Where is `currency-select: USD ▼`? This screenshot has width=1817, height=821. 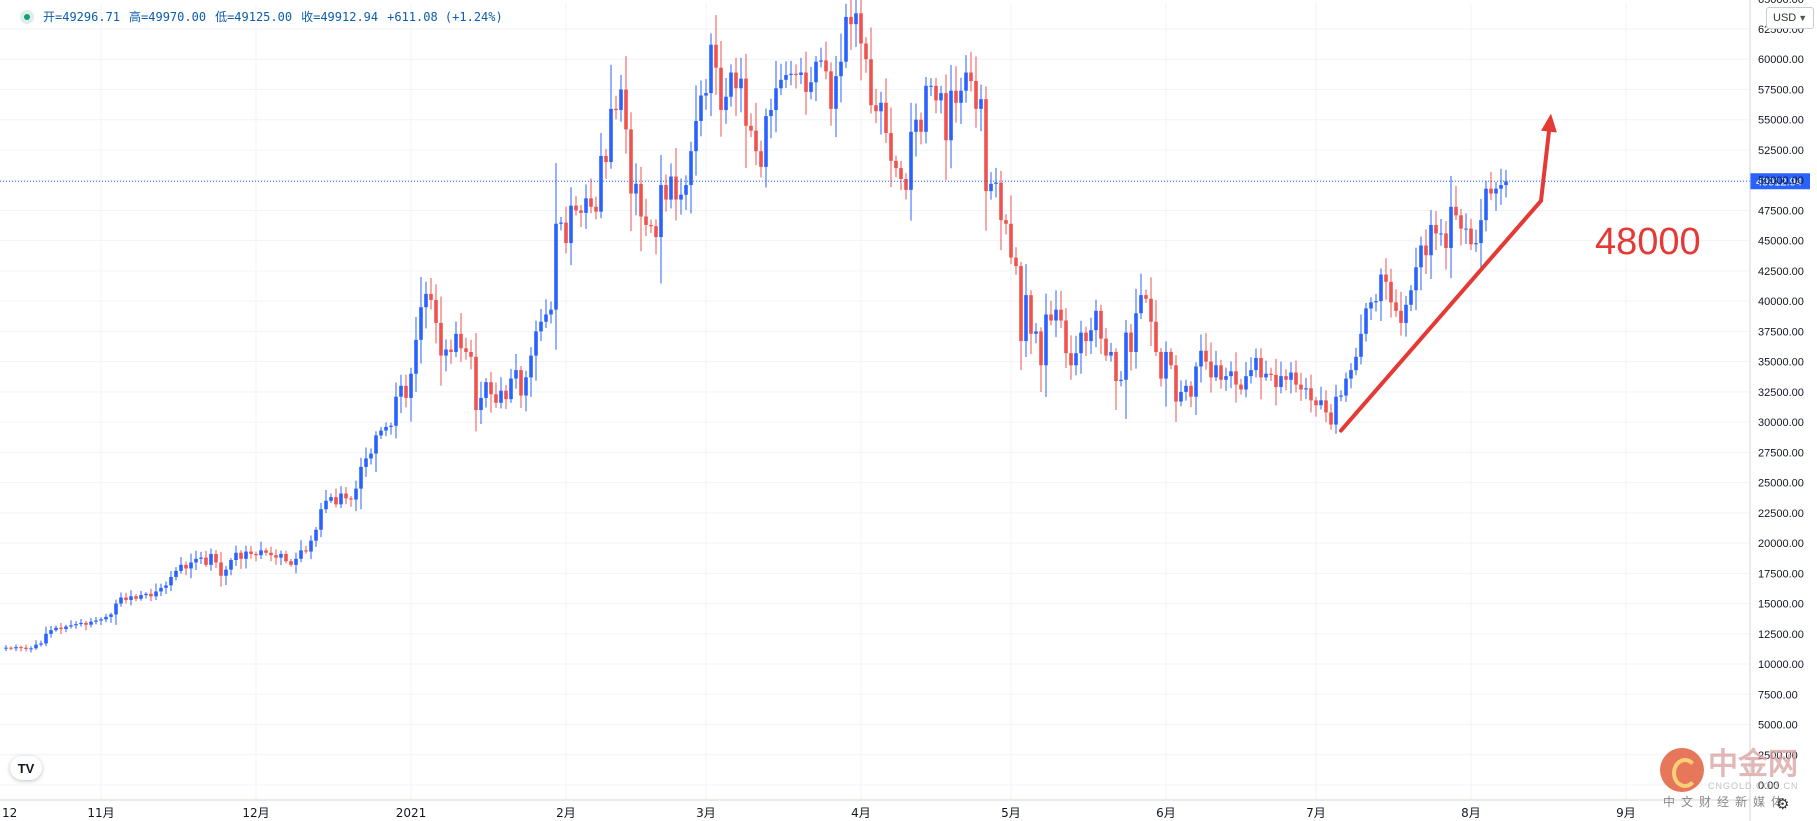
currency-select: USD ▼ is located at coordinates (1790, 18).